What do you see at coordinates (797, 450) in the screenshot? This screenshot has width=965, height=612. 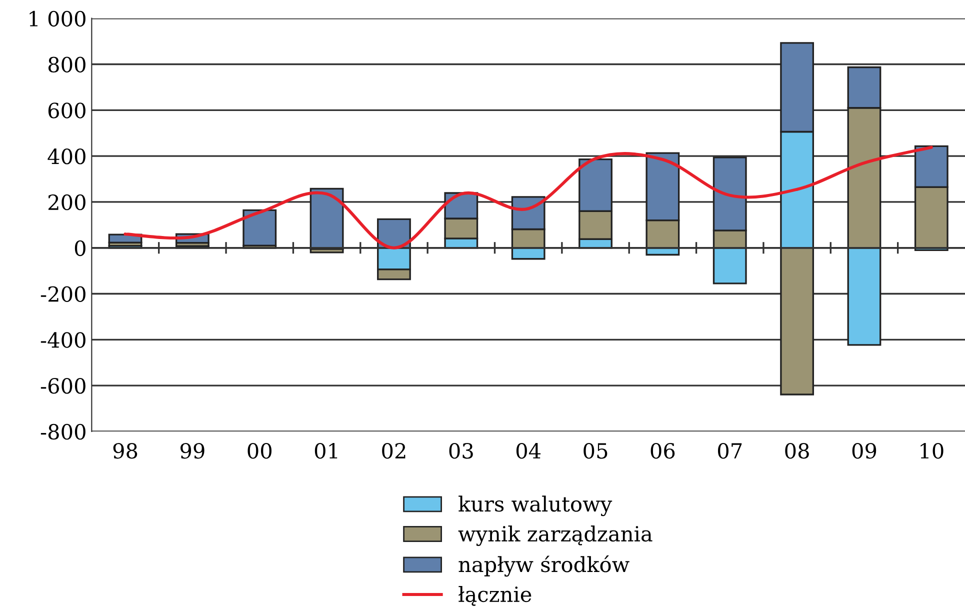 I see `x-tick-label: 08` at bounding box center [797, 450].